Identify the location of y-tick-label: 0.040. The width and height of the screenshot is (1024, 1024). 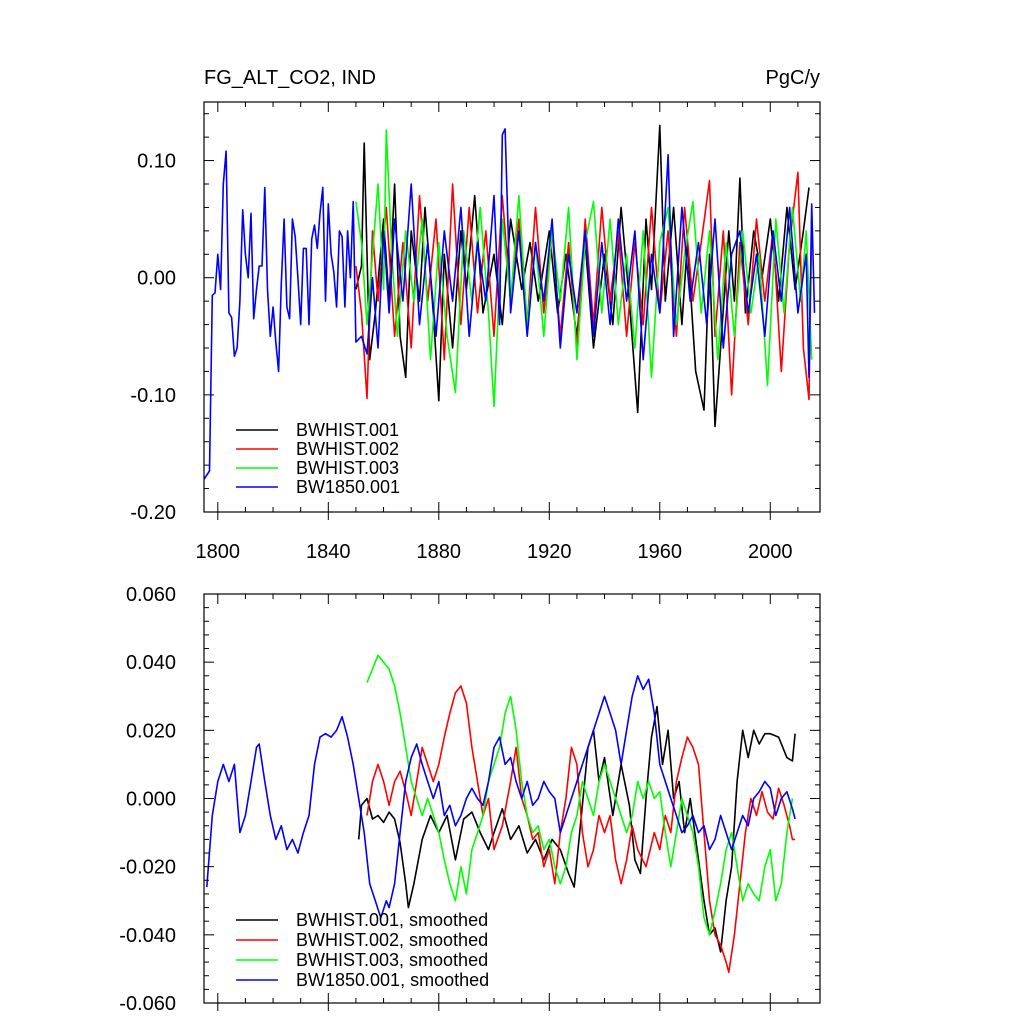
(151, 663).